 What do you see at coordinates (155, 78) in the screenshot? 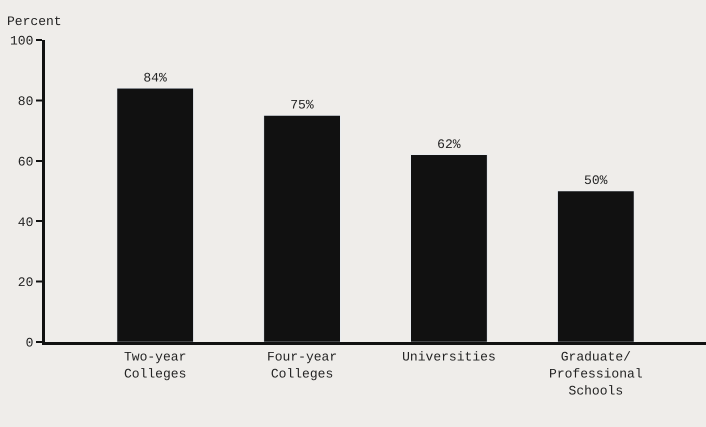
I see `data-label: 84%` at bounding box center [155, 78].